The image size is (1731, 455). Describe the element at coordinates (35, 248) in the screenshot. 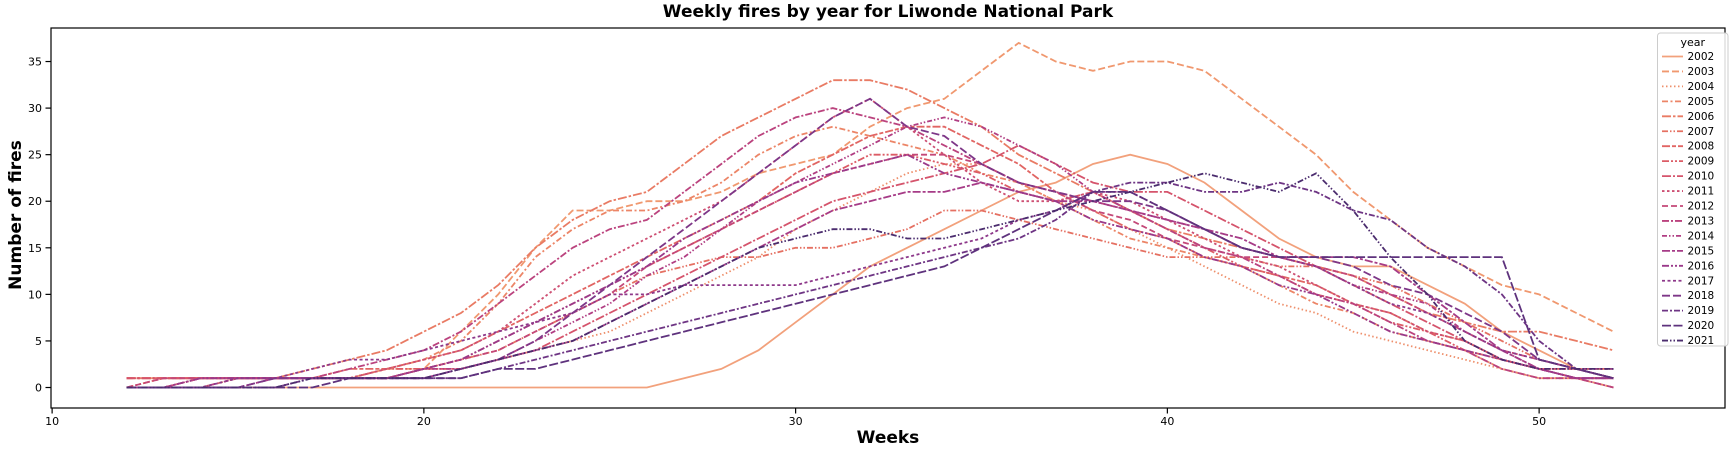

I see `y-tick-label: 15` at that location.